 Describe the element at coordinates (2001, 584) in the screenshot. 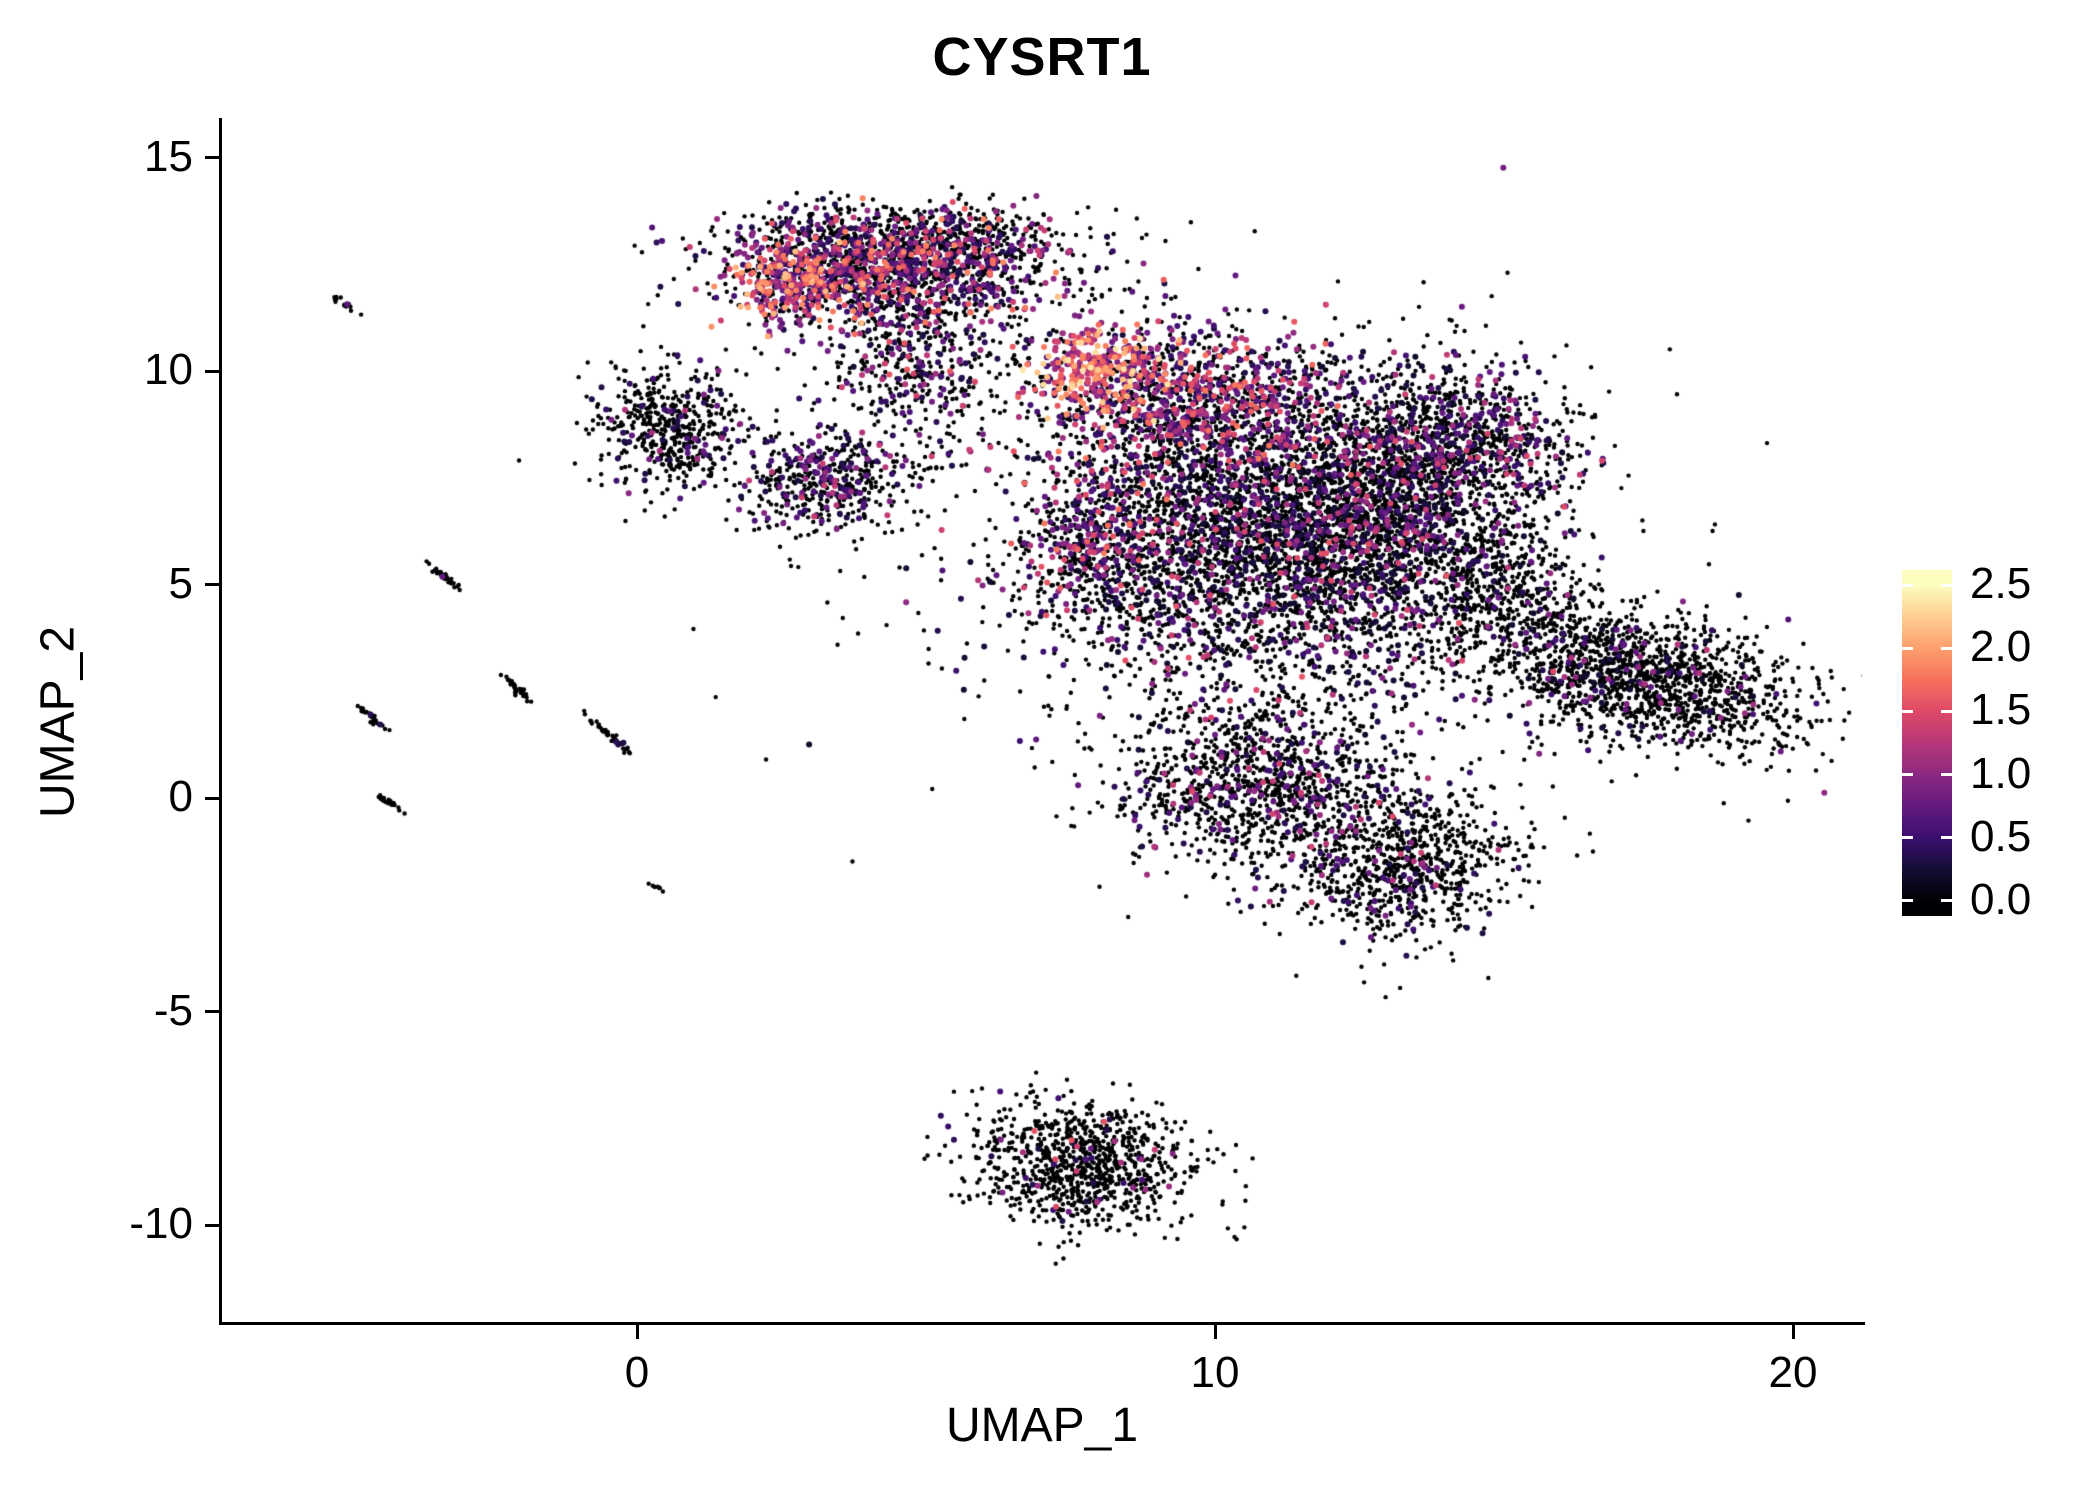

I see `colorbar-tick-label: 2.5` at that location.